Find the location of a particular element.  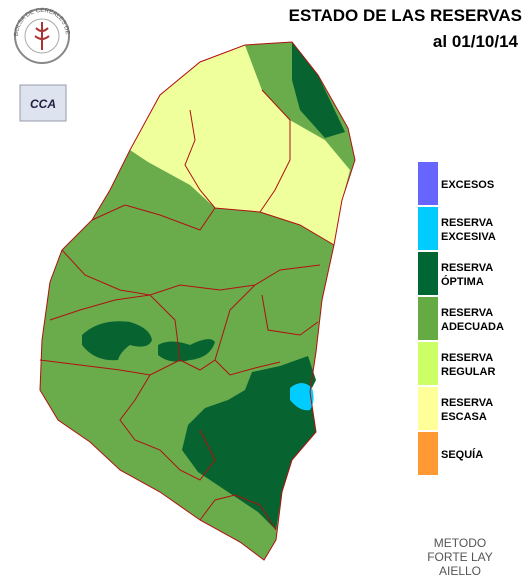

legend-label: REGULAR is located at coordinates (468, 372).